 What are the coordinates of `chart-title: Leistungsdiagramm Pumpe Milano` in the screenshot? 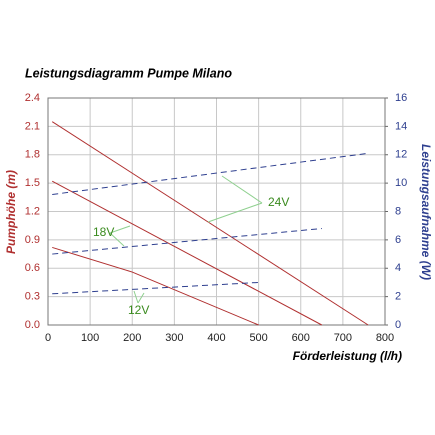 It's located at (128, 73).